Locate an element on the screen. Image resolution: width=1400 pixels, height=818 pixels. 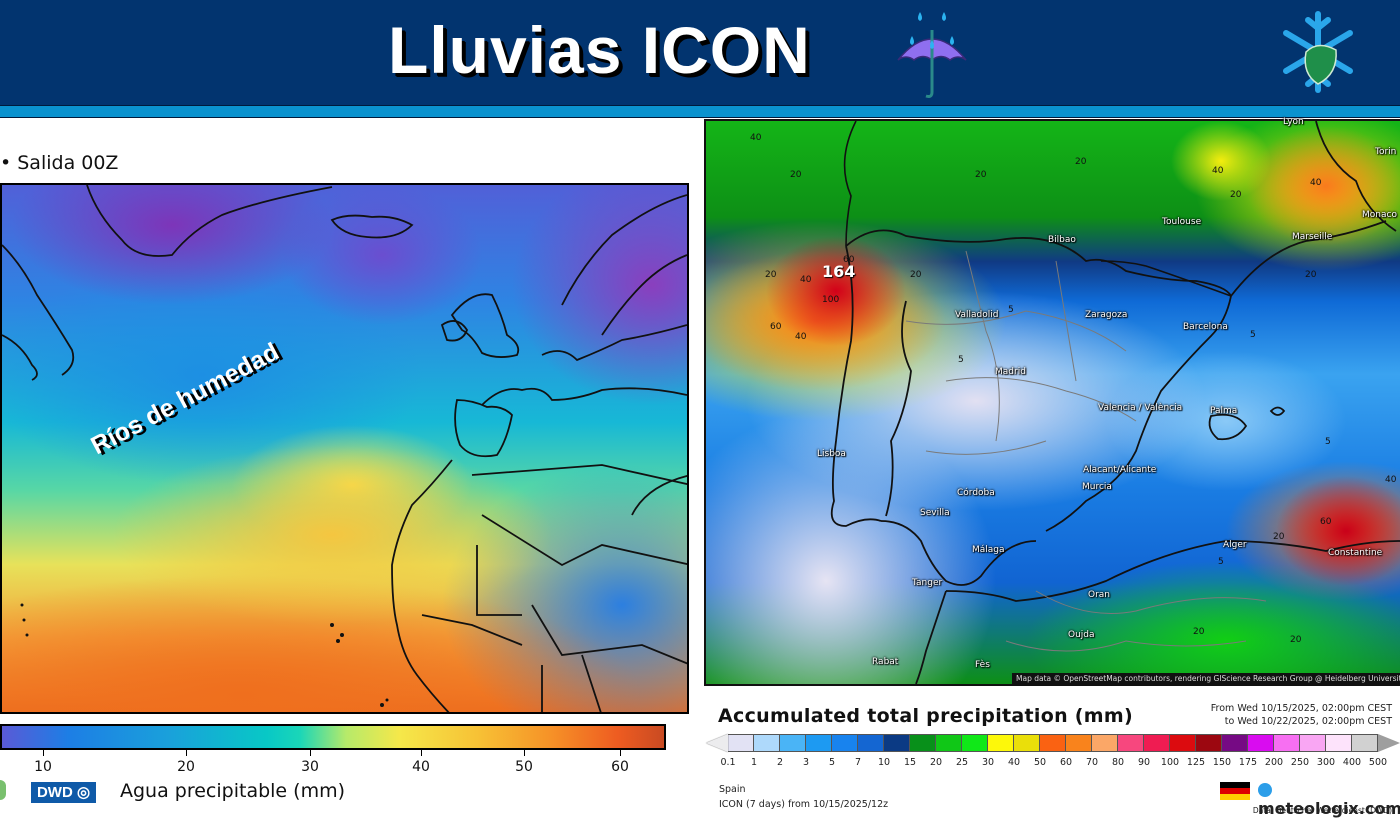
scale-label: 175 is located at coordinates (1248, 762).